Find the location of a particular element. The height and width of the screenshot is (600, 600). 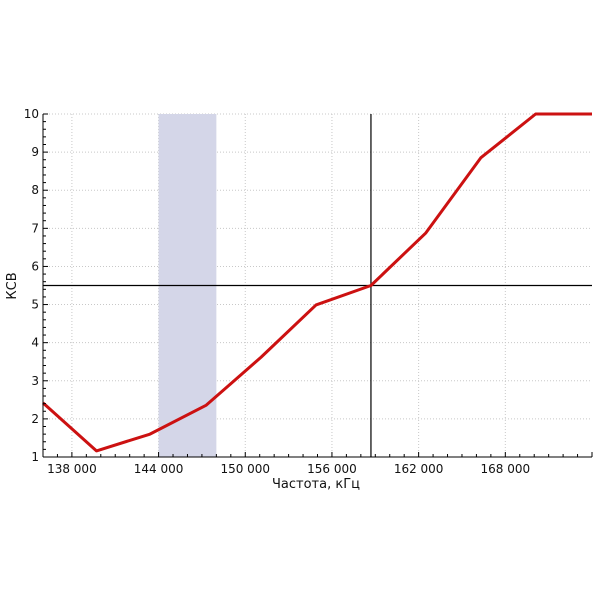

y-tick-label: 9 is located at coordinates (35, 152).